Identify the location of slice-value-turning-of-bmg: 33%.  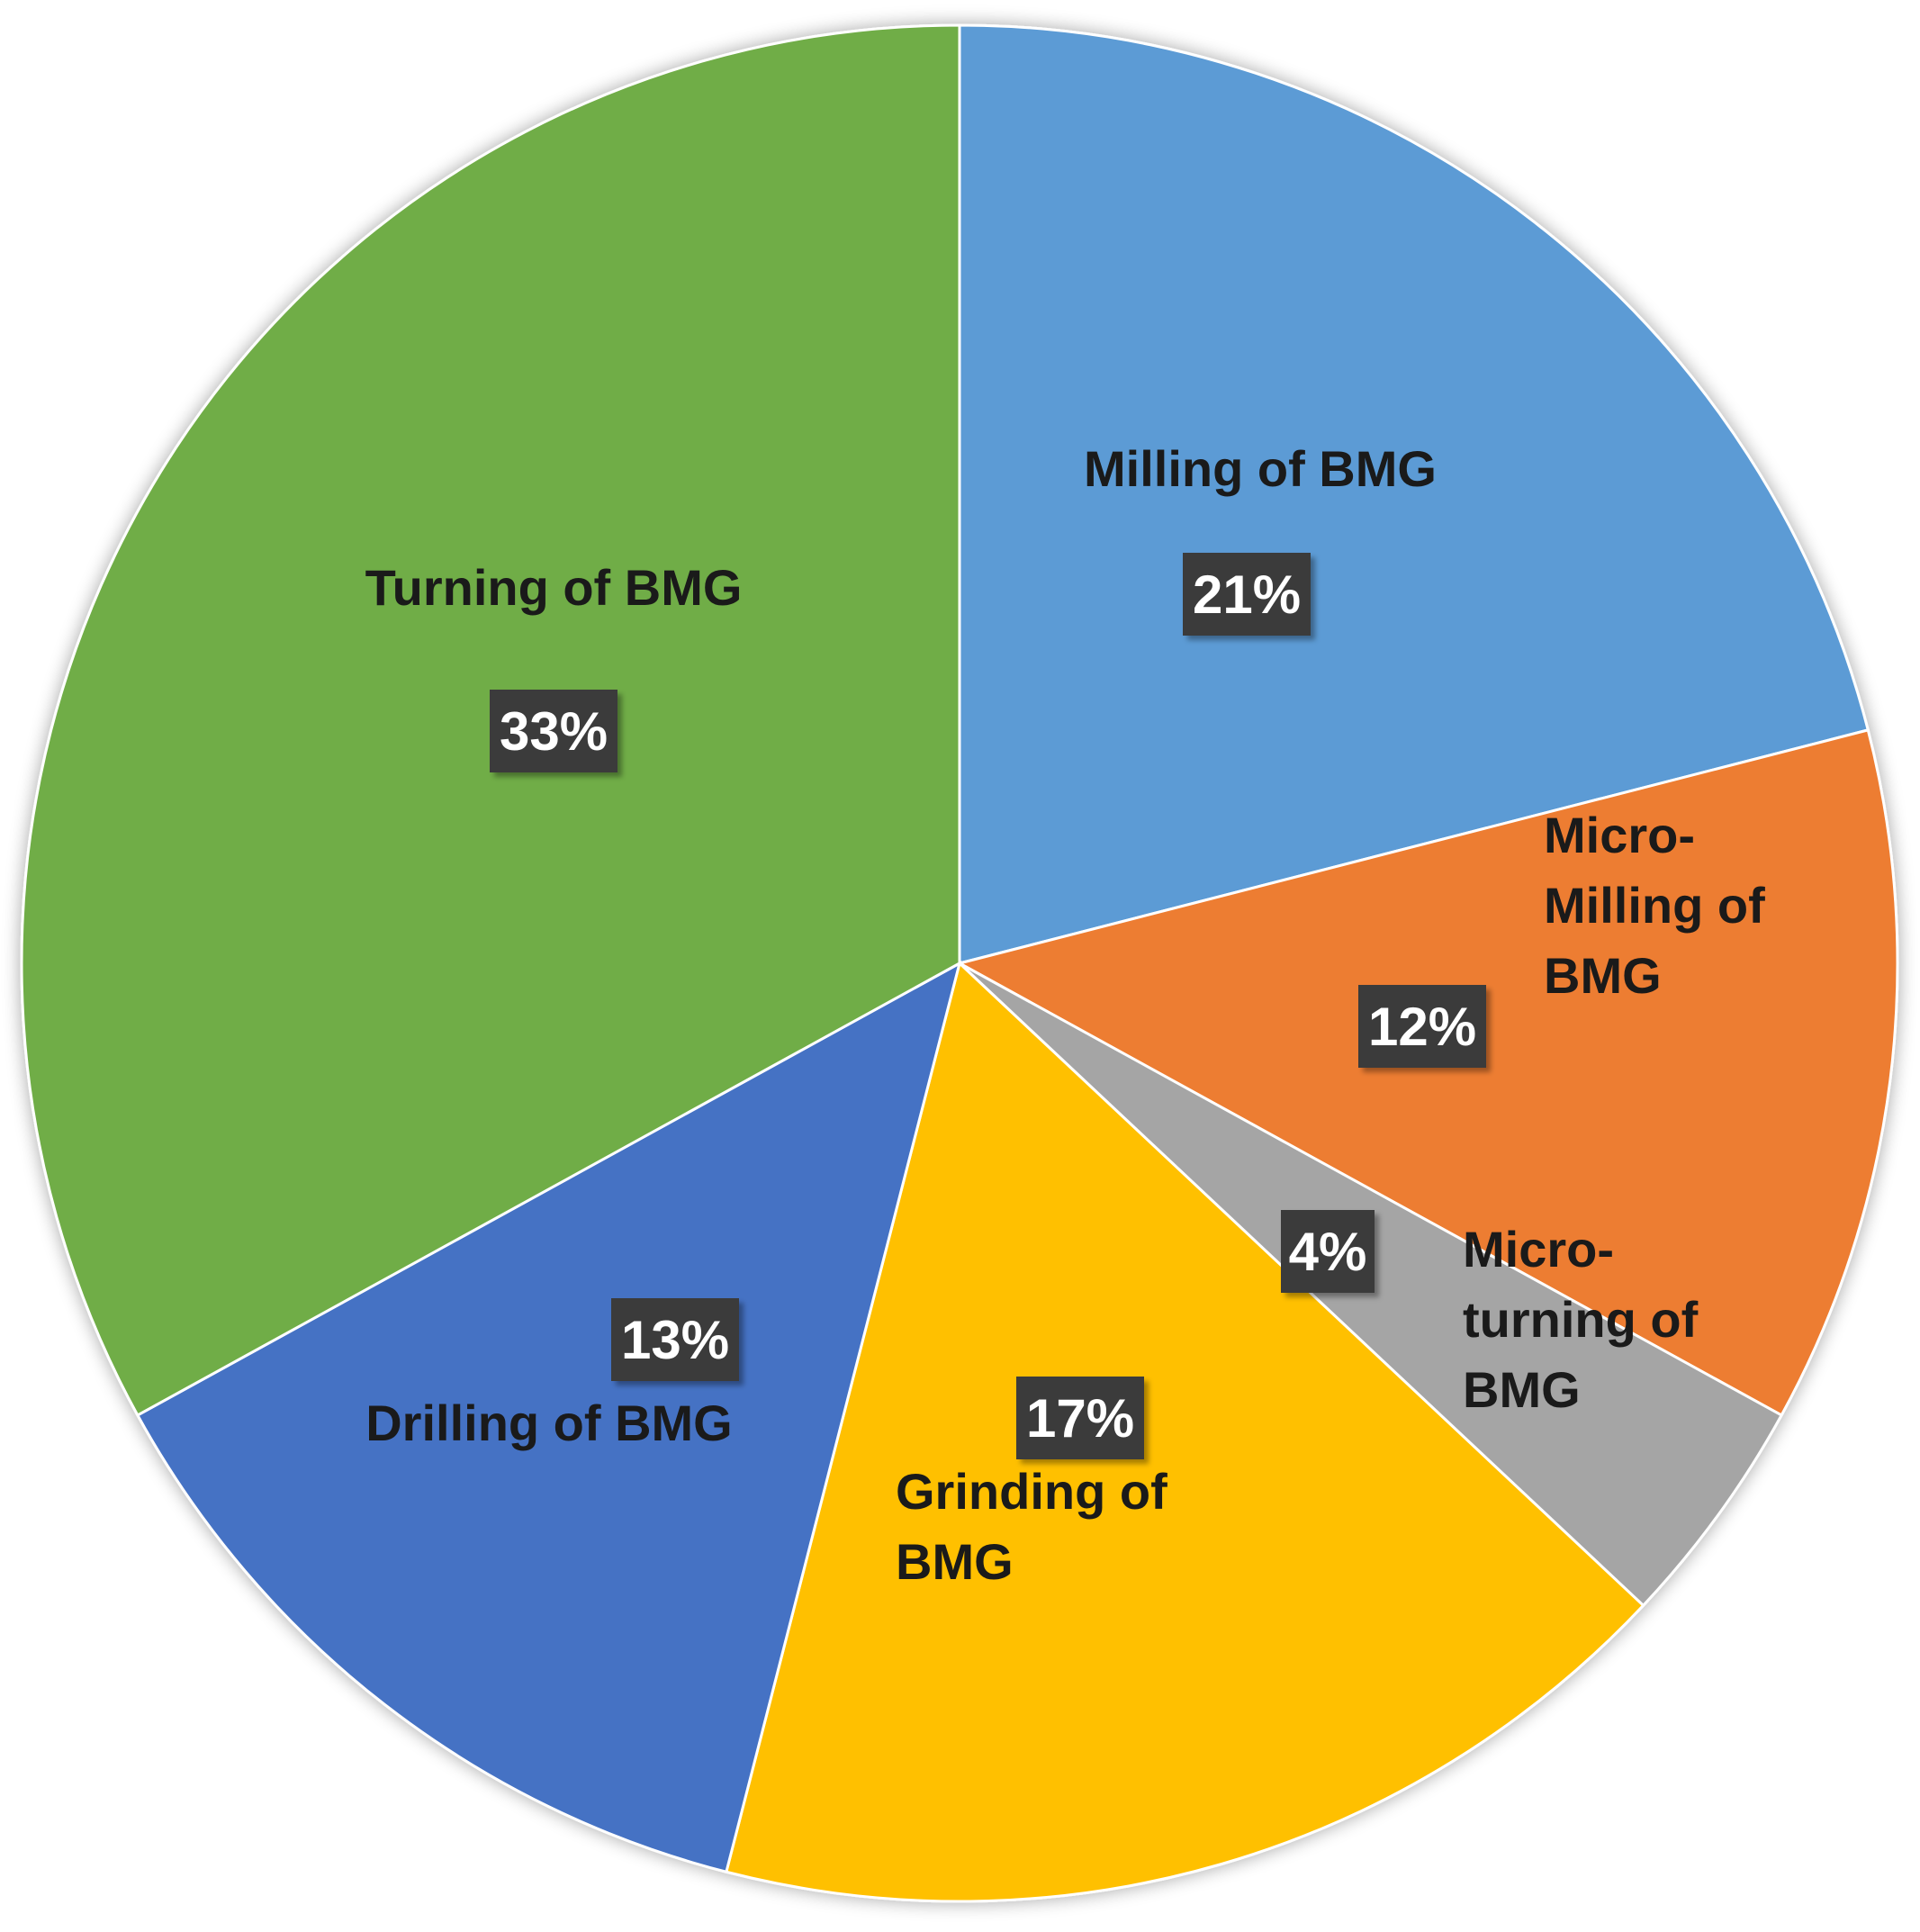
(553, 731).